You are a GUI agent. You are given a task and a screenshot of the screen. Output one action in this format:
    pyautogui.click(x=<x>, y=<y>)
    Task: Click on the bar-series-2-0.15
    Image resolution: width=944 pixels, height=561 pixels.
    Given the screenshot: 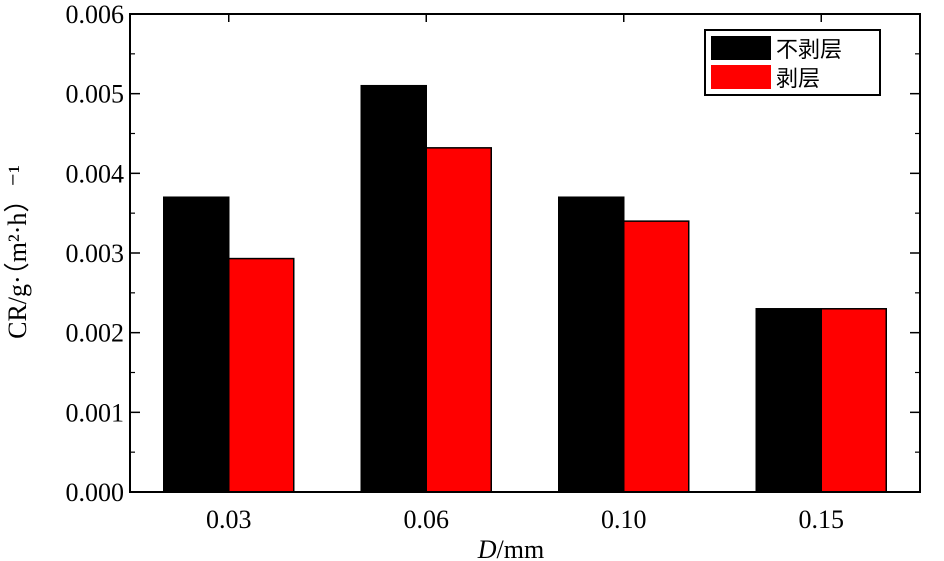 What is the action you would take?
    pyautogui.click(x=853, y=400)
    